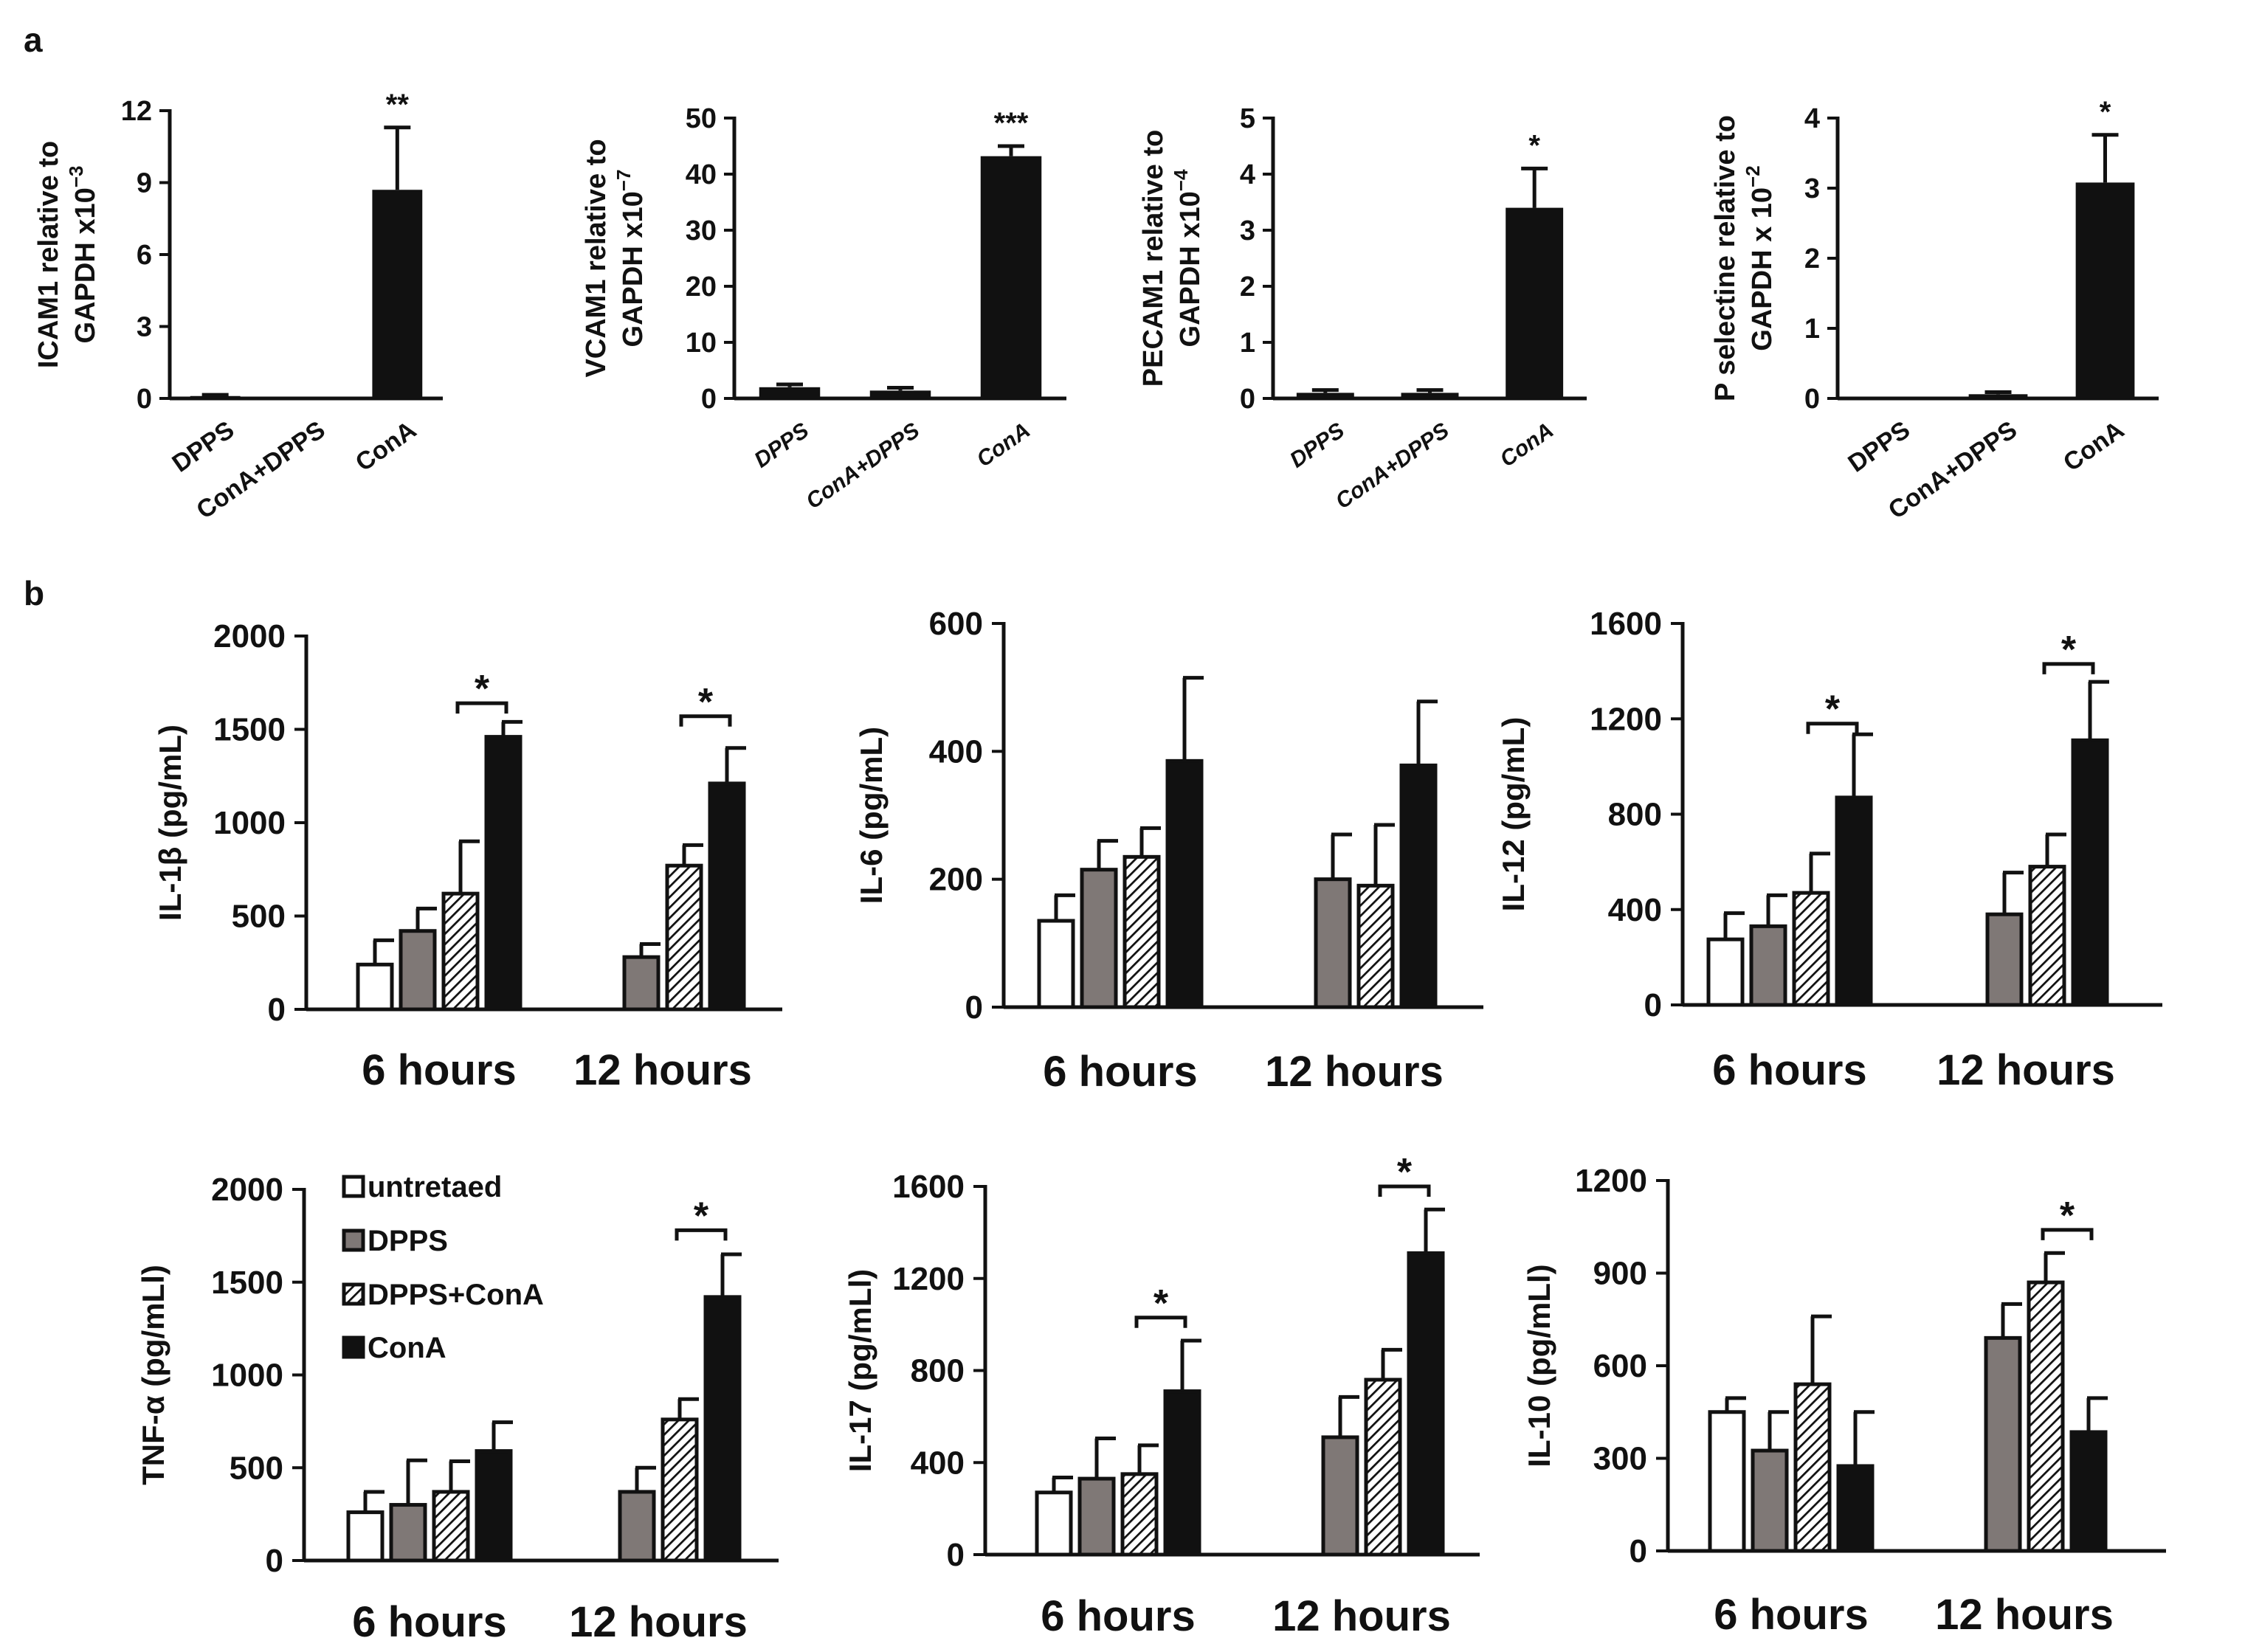 This screenshot has width=2245, height=1652. I want to click on bar-il17-cona, so click(1426, 1404).